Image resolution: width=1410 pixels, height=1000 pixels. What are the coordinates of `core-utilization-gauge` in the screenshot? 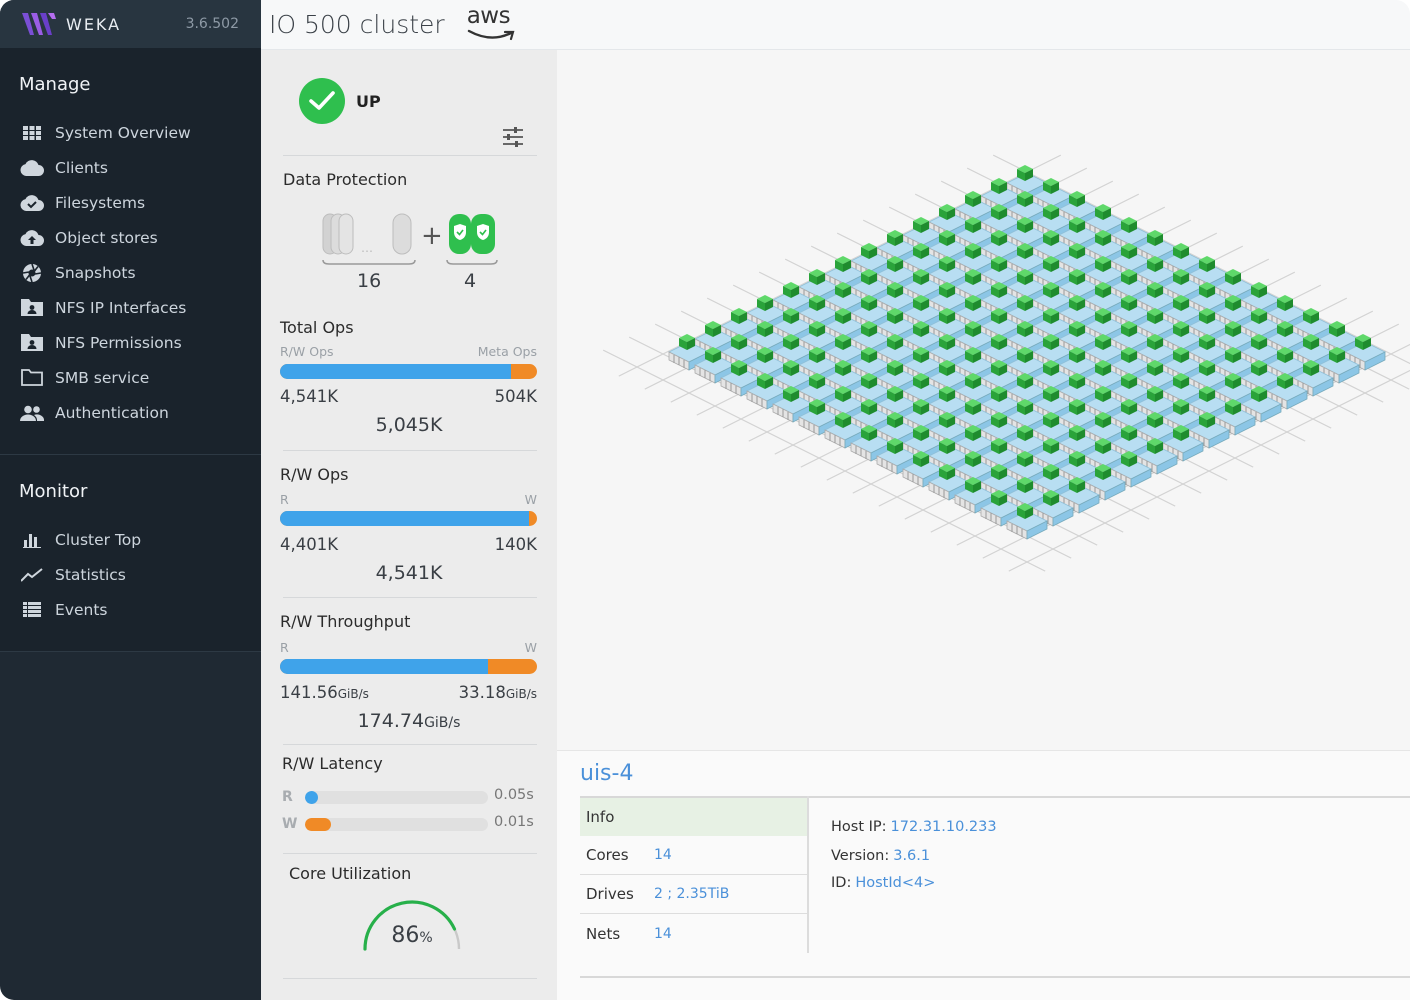 It's located at (412, 925).